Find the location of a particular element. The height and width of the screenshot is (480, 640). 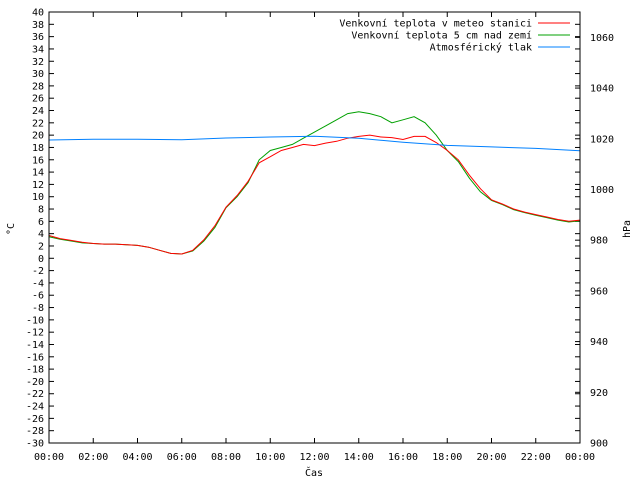

y-tick-label: 16 is located at coordinates (38, 160).